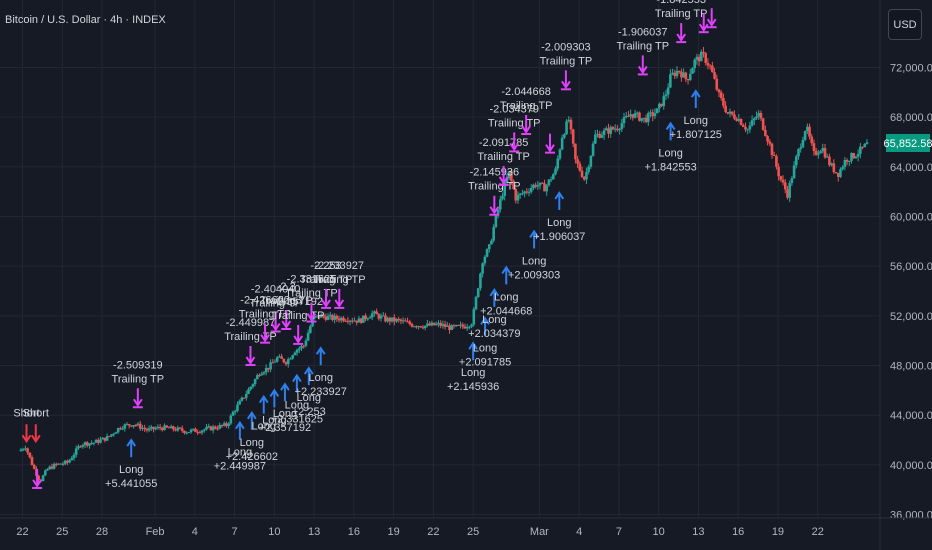 This screenshot has width=932, height=550. I want to click on y-tick-label: 36,000.00, so click(911, 516).